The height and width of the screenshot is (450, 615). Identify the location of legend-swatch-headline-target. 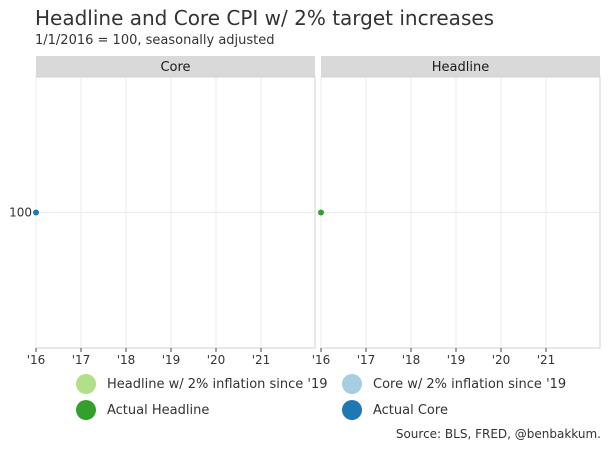
(86, 384).